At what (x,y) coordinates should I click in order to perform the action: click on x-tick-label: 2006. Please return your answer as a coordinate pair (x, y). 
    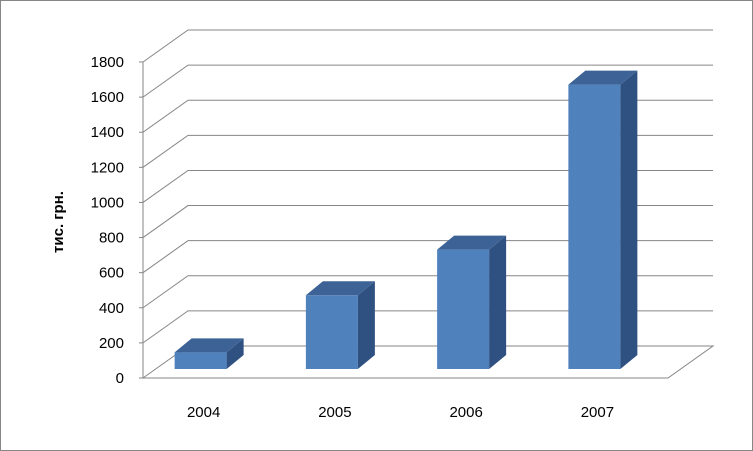
    Looking at the image, I should click on (465, 412).